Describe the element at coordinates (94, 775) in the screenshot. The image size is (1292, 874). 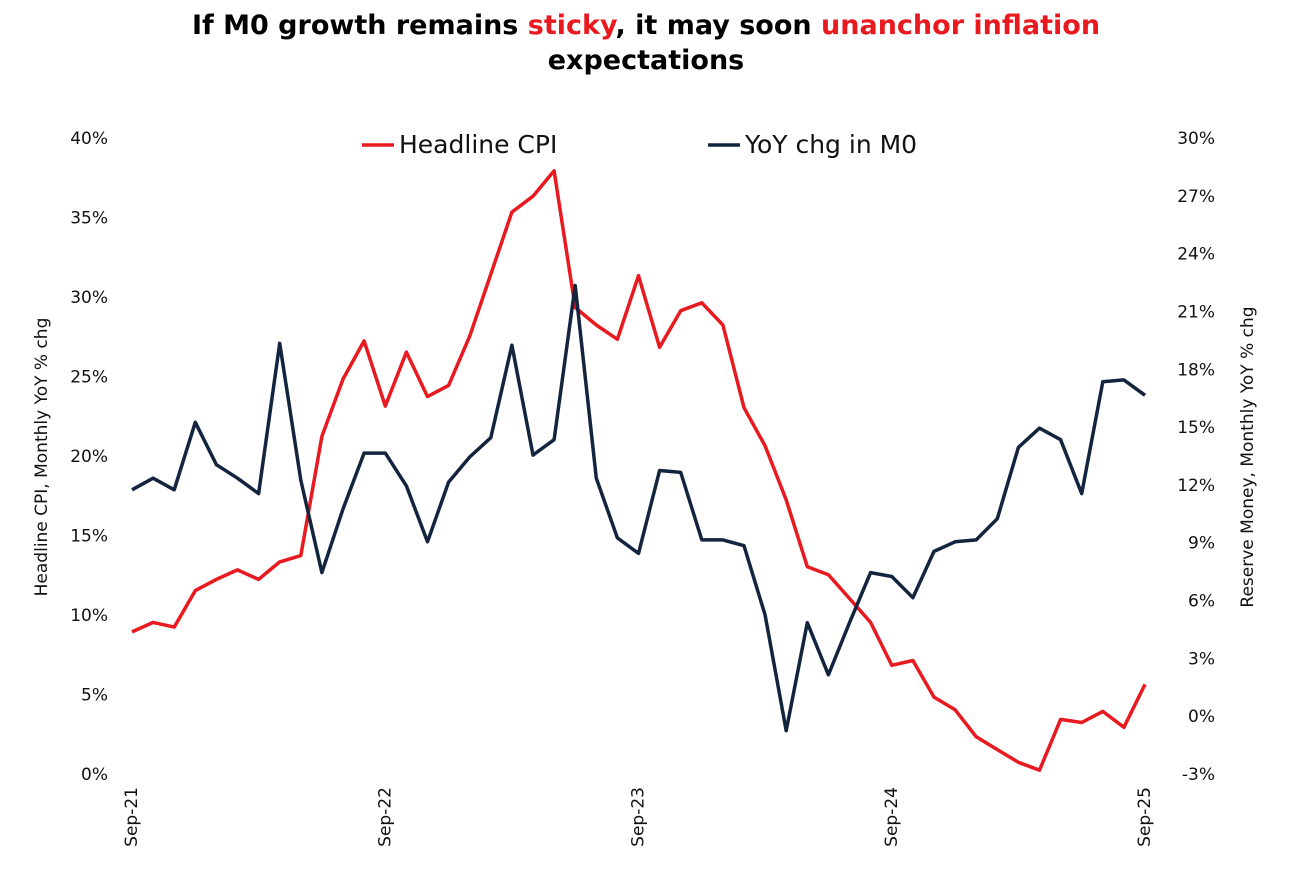
I see `y-tick-label: 0%` at that location.